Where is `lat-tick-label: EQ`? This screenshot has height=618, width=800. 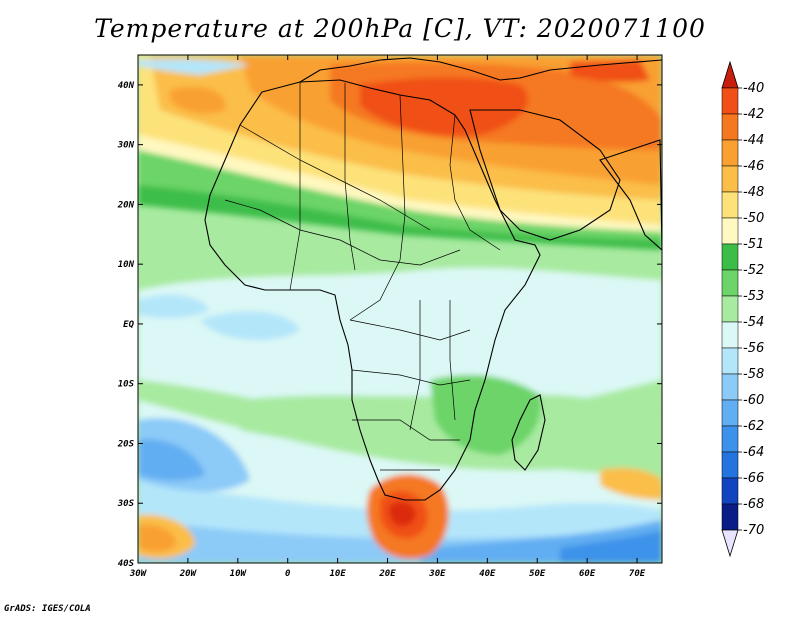 lat-tick-label: EQ is located at coordinates (128, 325).